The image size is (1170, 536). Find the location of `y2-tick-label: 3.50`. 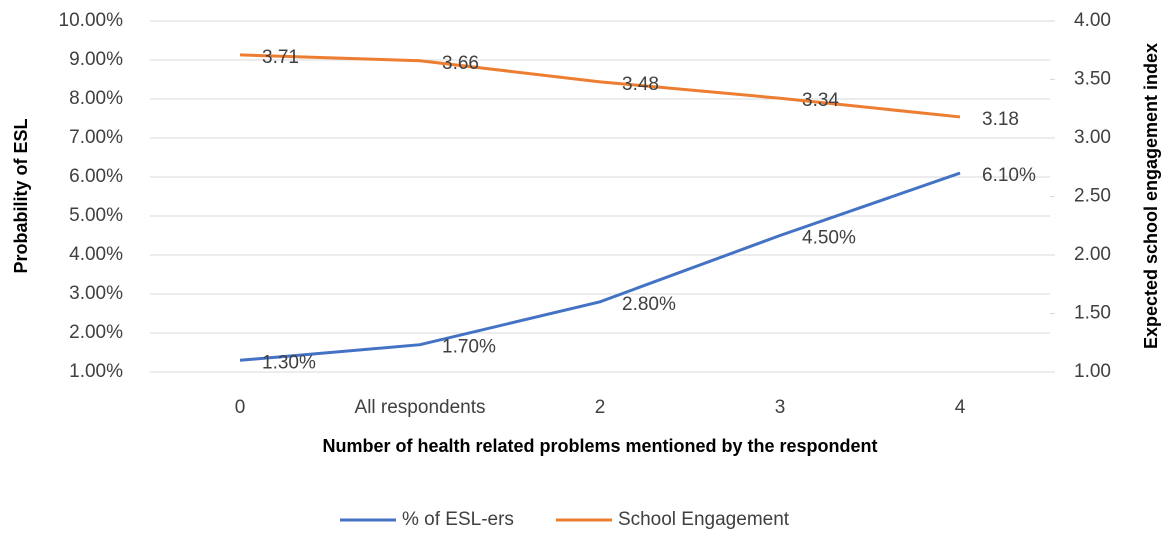

y2-tick-label: 3.50 is located at coordinates (1092, 79).